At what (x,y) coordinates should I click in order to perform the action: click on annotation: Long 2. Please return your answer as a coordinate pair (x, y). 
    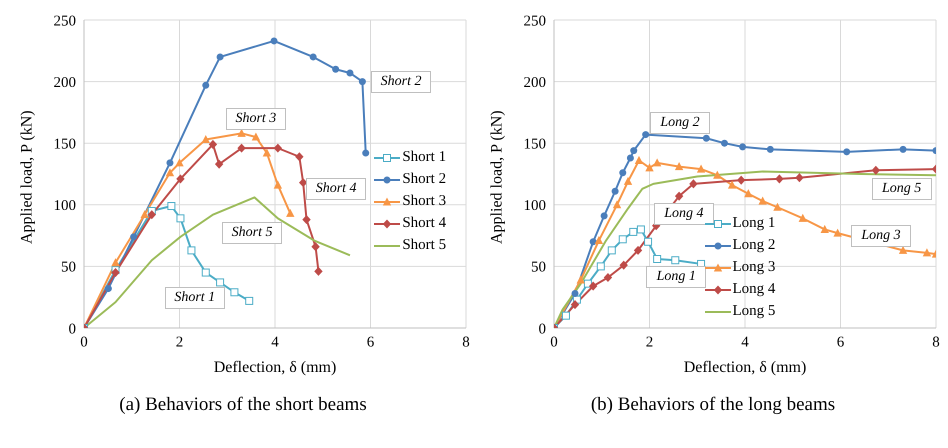
    Looking at the image, I should click on (680, 123).